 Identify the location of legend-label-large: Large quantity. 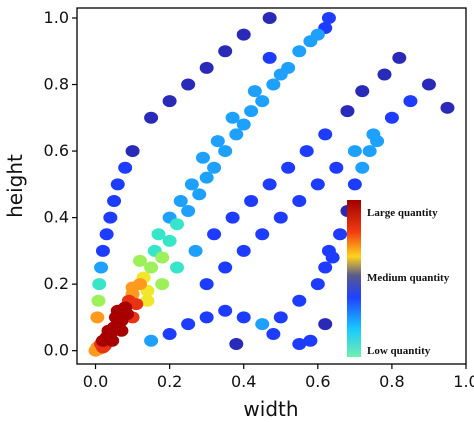
(402, 213).